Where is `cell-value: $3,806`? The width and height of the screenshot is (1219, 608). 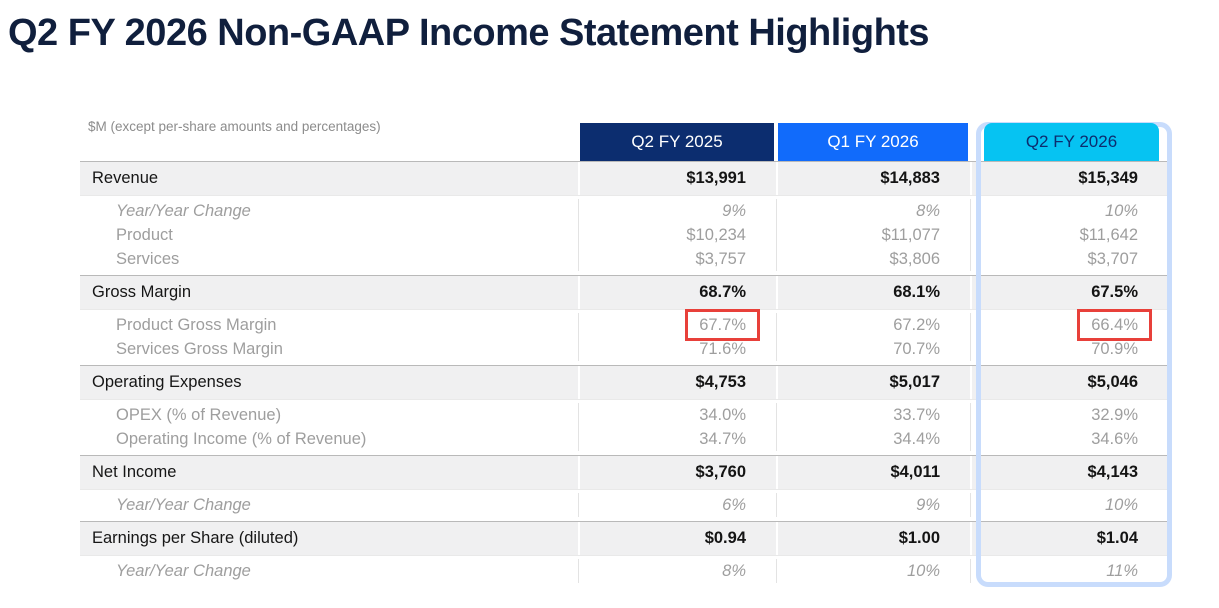 cell-value: $3,806 is located at coordinates (914, 259).